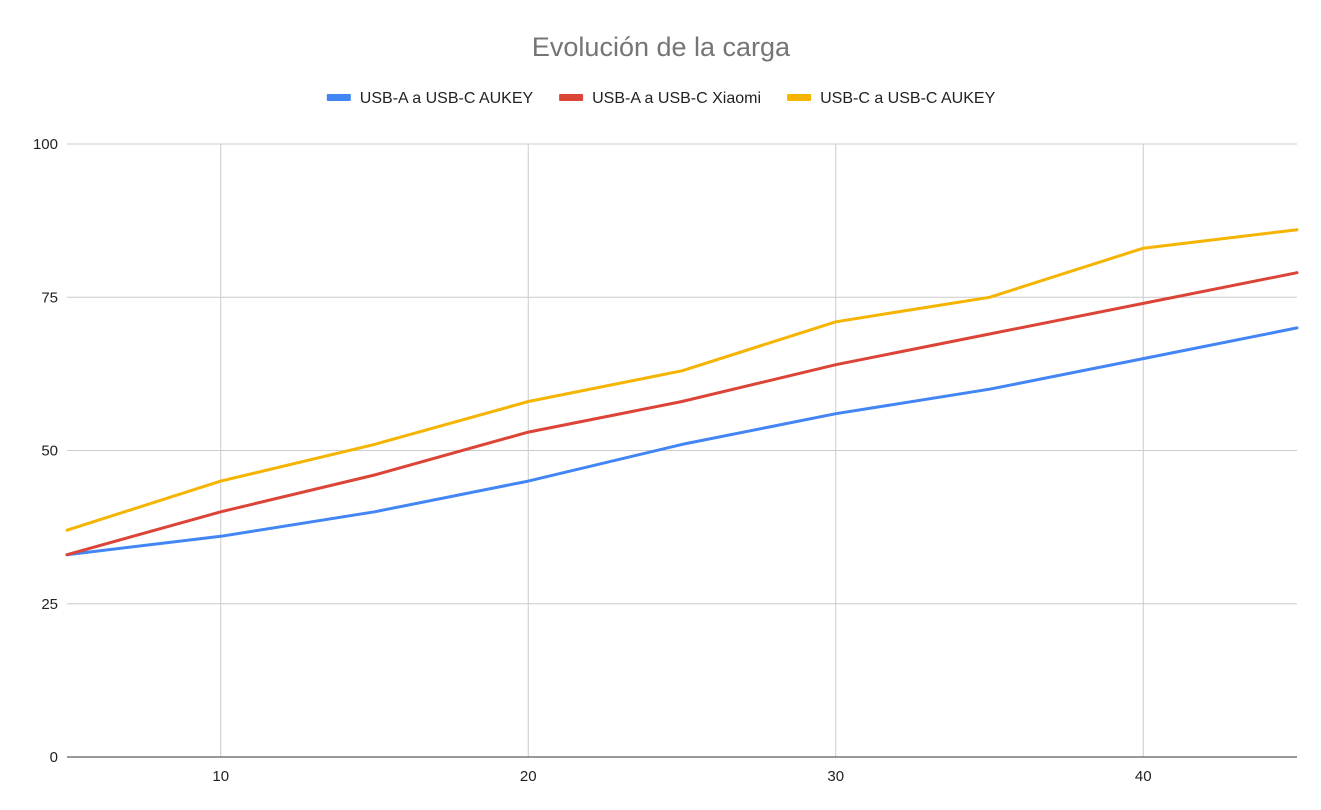 Image resolution: width=1321 pixels, height=810 pixels. What do you see at coordinates (528, 776) in the screenshot?
I see `x-tick-label-20: 20` at bounding box center [528, 776].